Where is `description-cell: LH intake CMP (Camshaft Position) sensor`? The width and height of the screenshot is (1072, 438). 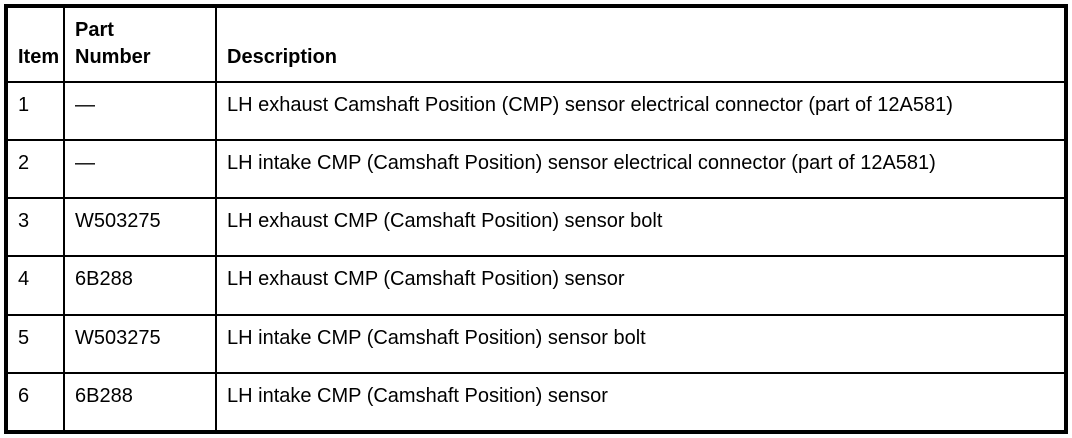 description-cell: LH intake CMP (Camshaft Position) sensor is located at coordinates (641, 402).